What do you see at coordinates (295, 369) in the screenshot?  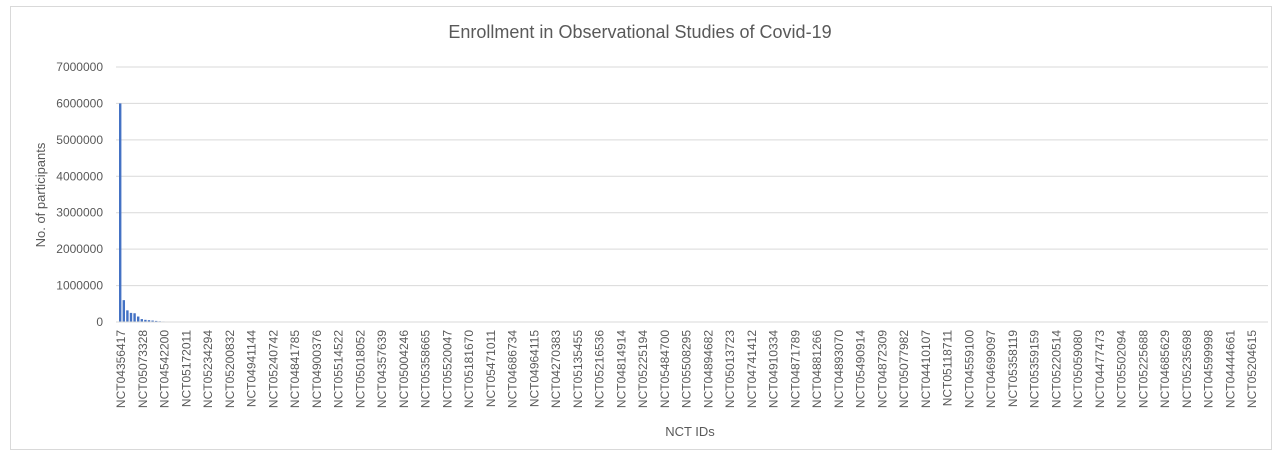 I see `x-tick-label: NCT04841785` at bounding box center [295, 369].